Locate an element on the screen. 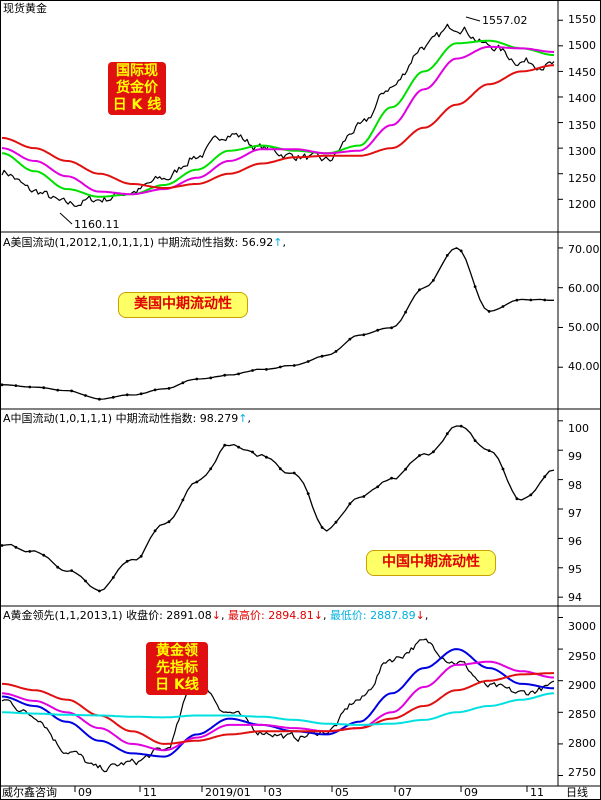  panel2-header: A美国流动(1,2012,1,0,1,1,1) 中期流动性指数: 56.92↑, is located at coordinates (144, 242).